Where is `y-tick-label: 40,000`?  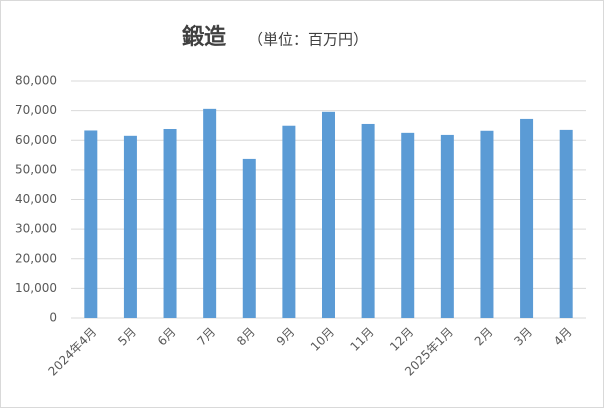 y-tick-label: 40,000 is located at coordinates (36, 199).